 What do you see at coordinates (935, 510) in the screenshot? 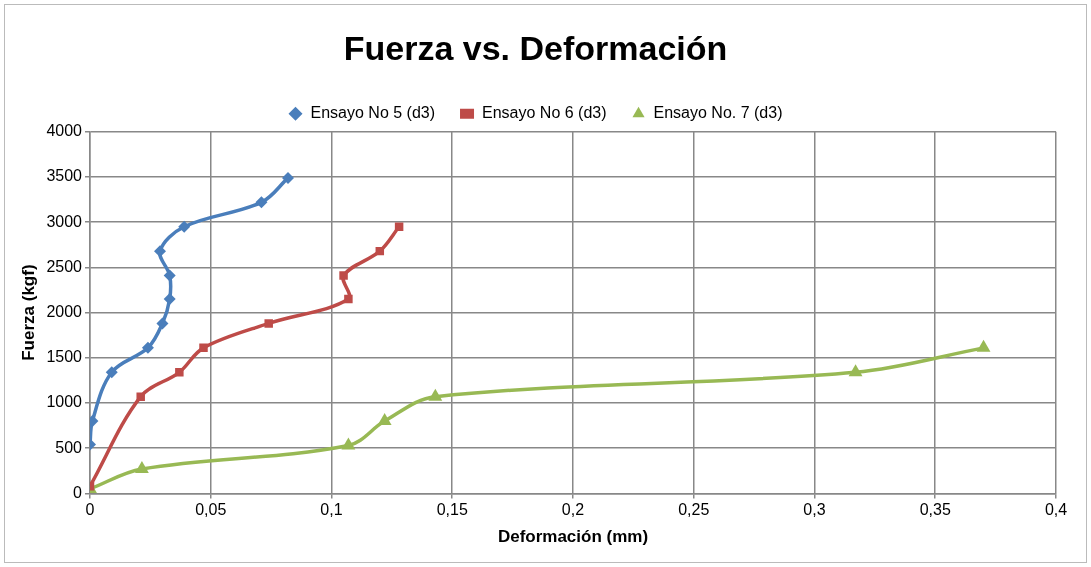
I see `x-tick-label: 0,35` at bounding box center [935, 510].